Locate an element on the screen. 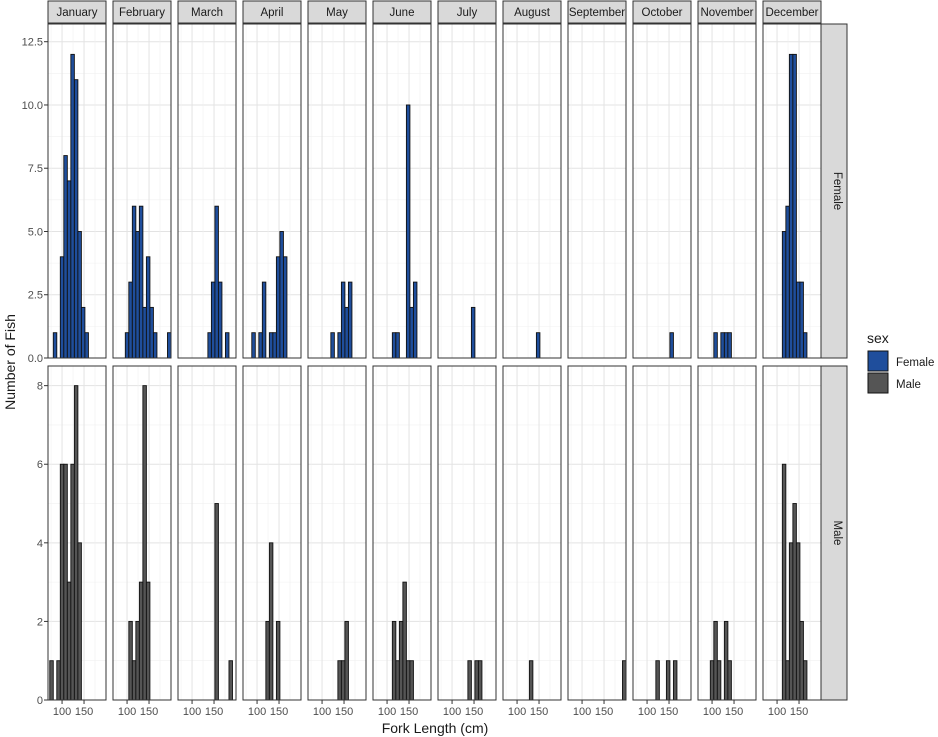  sex-strip is located at coordinates (834, 533).